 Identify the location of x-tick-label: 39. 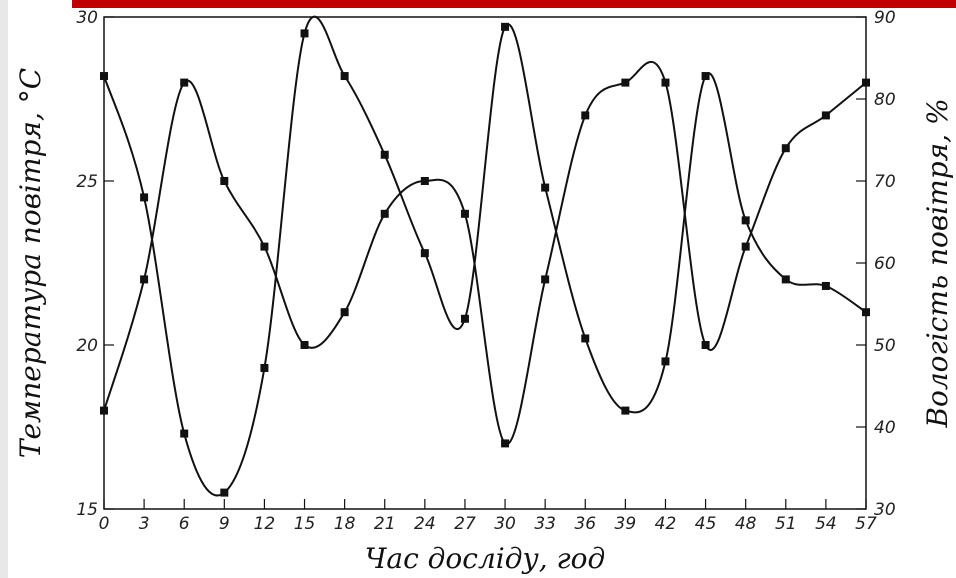
(626, 524).